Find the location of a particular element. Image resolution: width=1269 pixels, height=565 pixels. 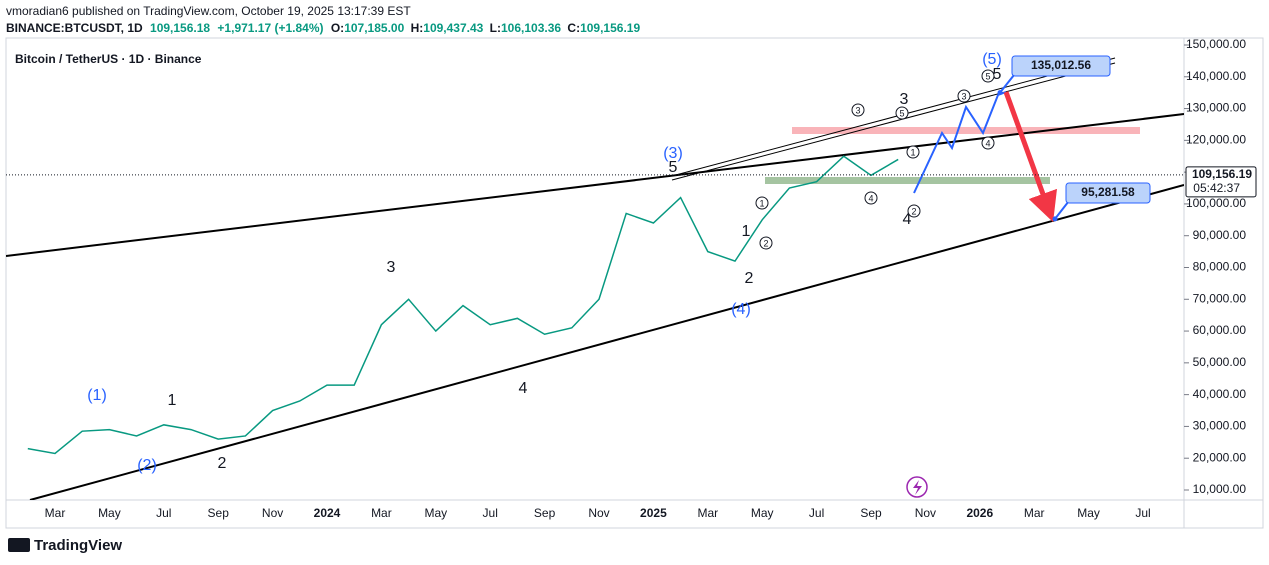

countdown: 05:42:37 is located at coordinates (1216, 188).